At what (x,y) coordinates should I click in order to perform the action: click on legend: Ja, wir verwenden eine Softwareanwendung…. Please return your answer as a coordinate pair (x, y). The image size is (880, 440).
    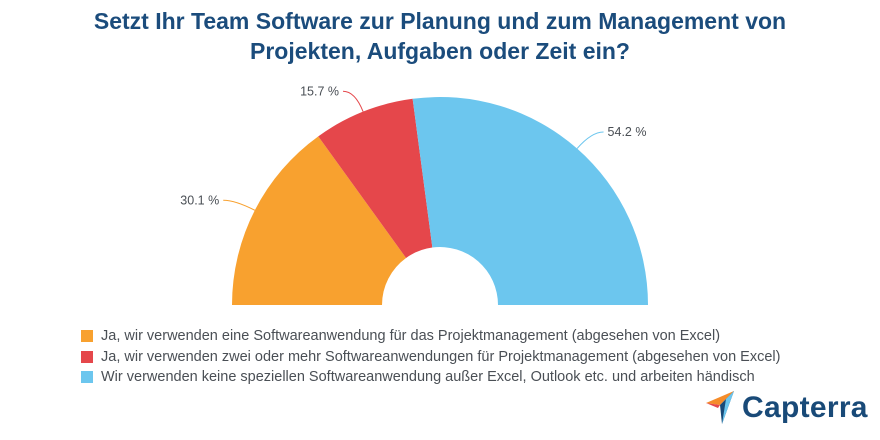
    Looking at the image, I should click on (430, 357).